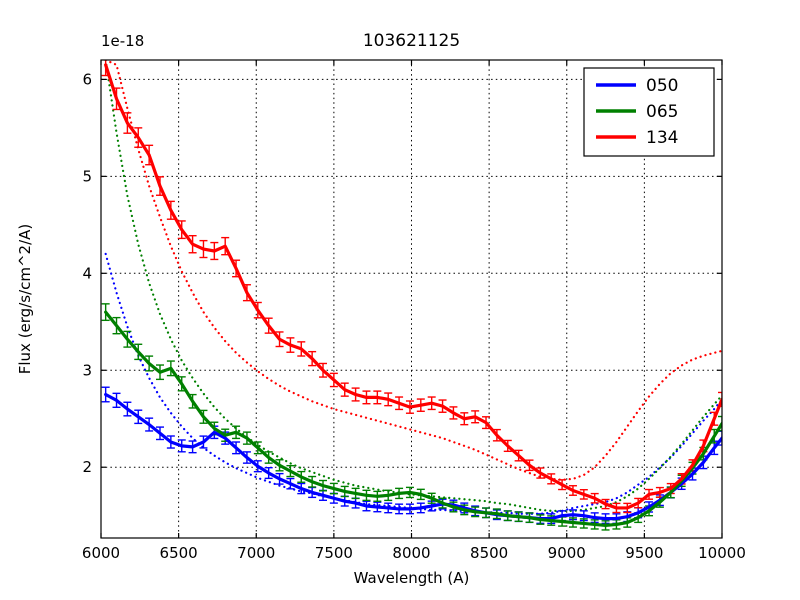 The width and height of the screenshot is (800, 600). Describe the element at coordinates (25, 299) in the screenshot. I see `y-axis-title: Flux (erg/s/cm^2/A)` at that location.